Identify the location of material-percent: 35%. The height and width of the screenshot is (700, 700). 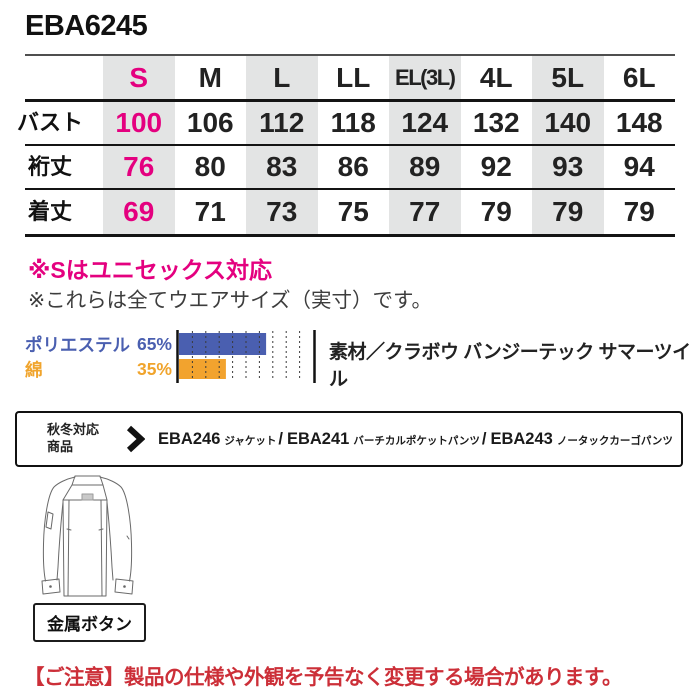
(154, 369).